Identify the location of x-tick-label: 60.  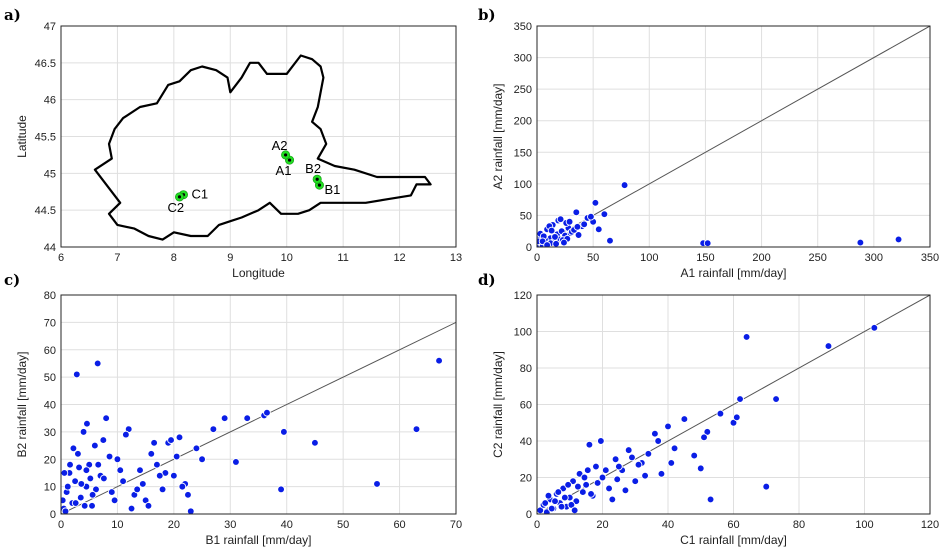
(399, 525).